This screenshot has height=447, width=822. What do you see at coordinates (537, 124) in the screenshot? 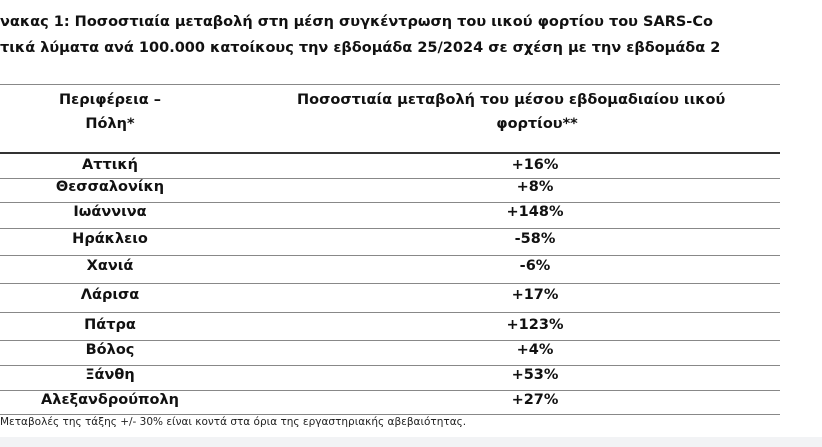
I see `header-line: φορτίου**` at bounding box center [537, 124].